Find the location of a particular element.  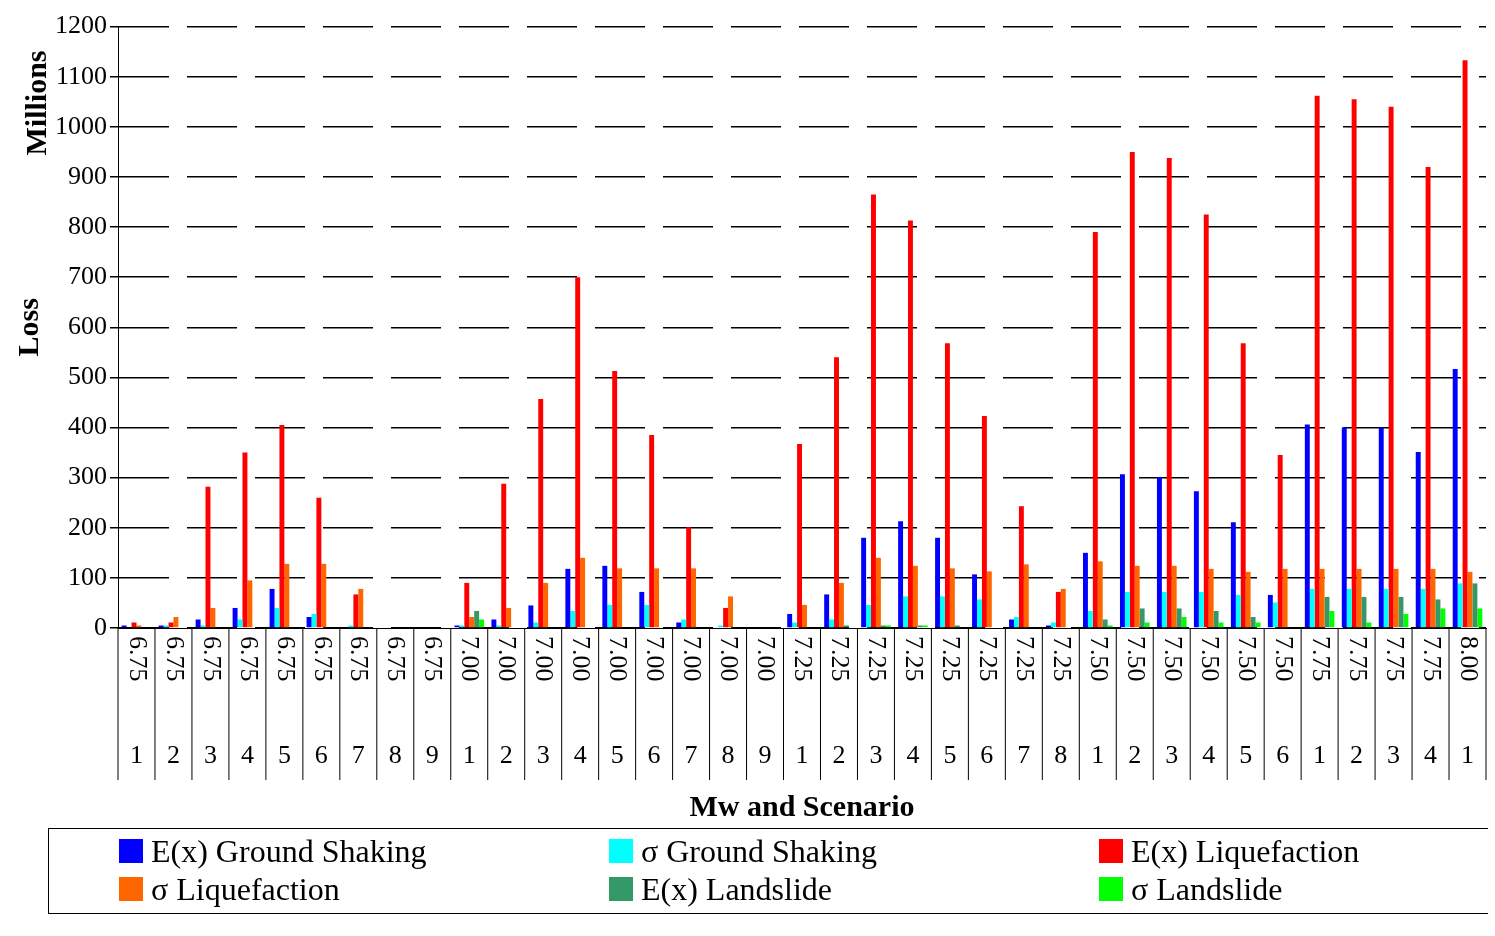

category-label: 7.50 6 is located at coordinates (1284, 702).